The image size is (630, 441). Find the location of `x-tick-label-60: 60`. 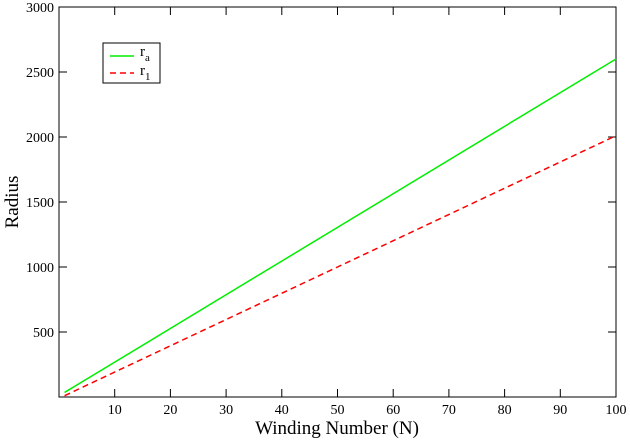

x-tick-label-60: 60 is located at coordinates (393, 410).